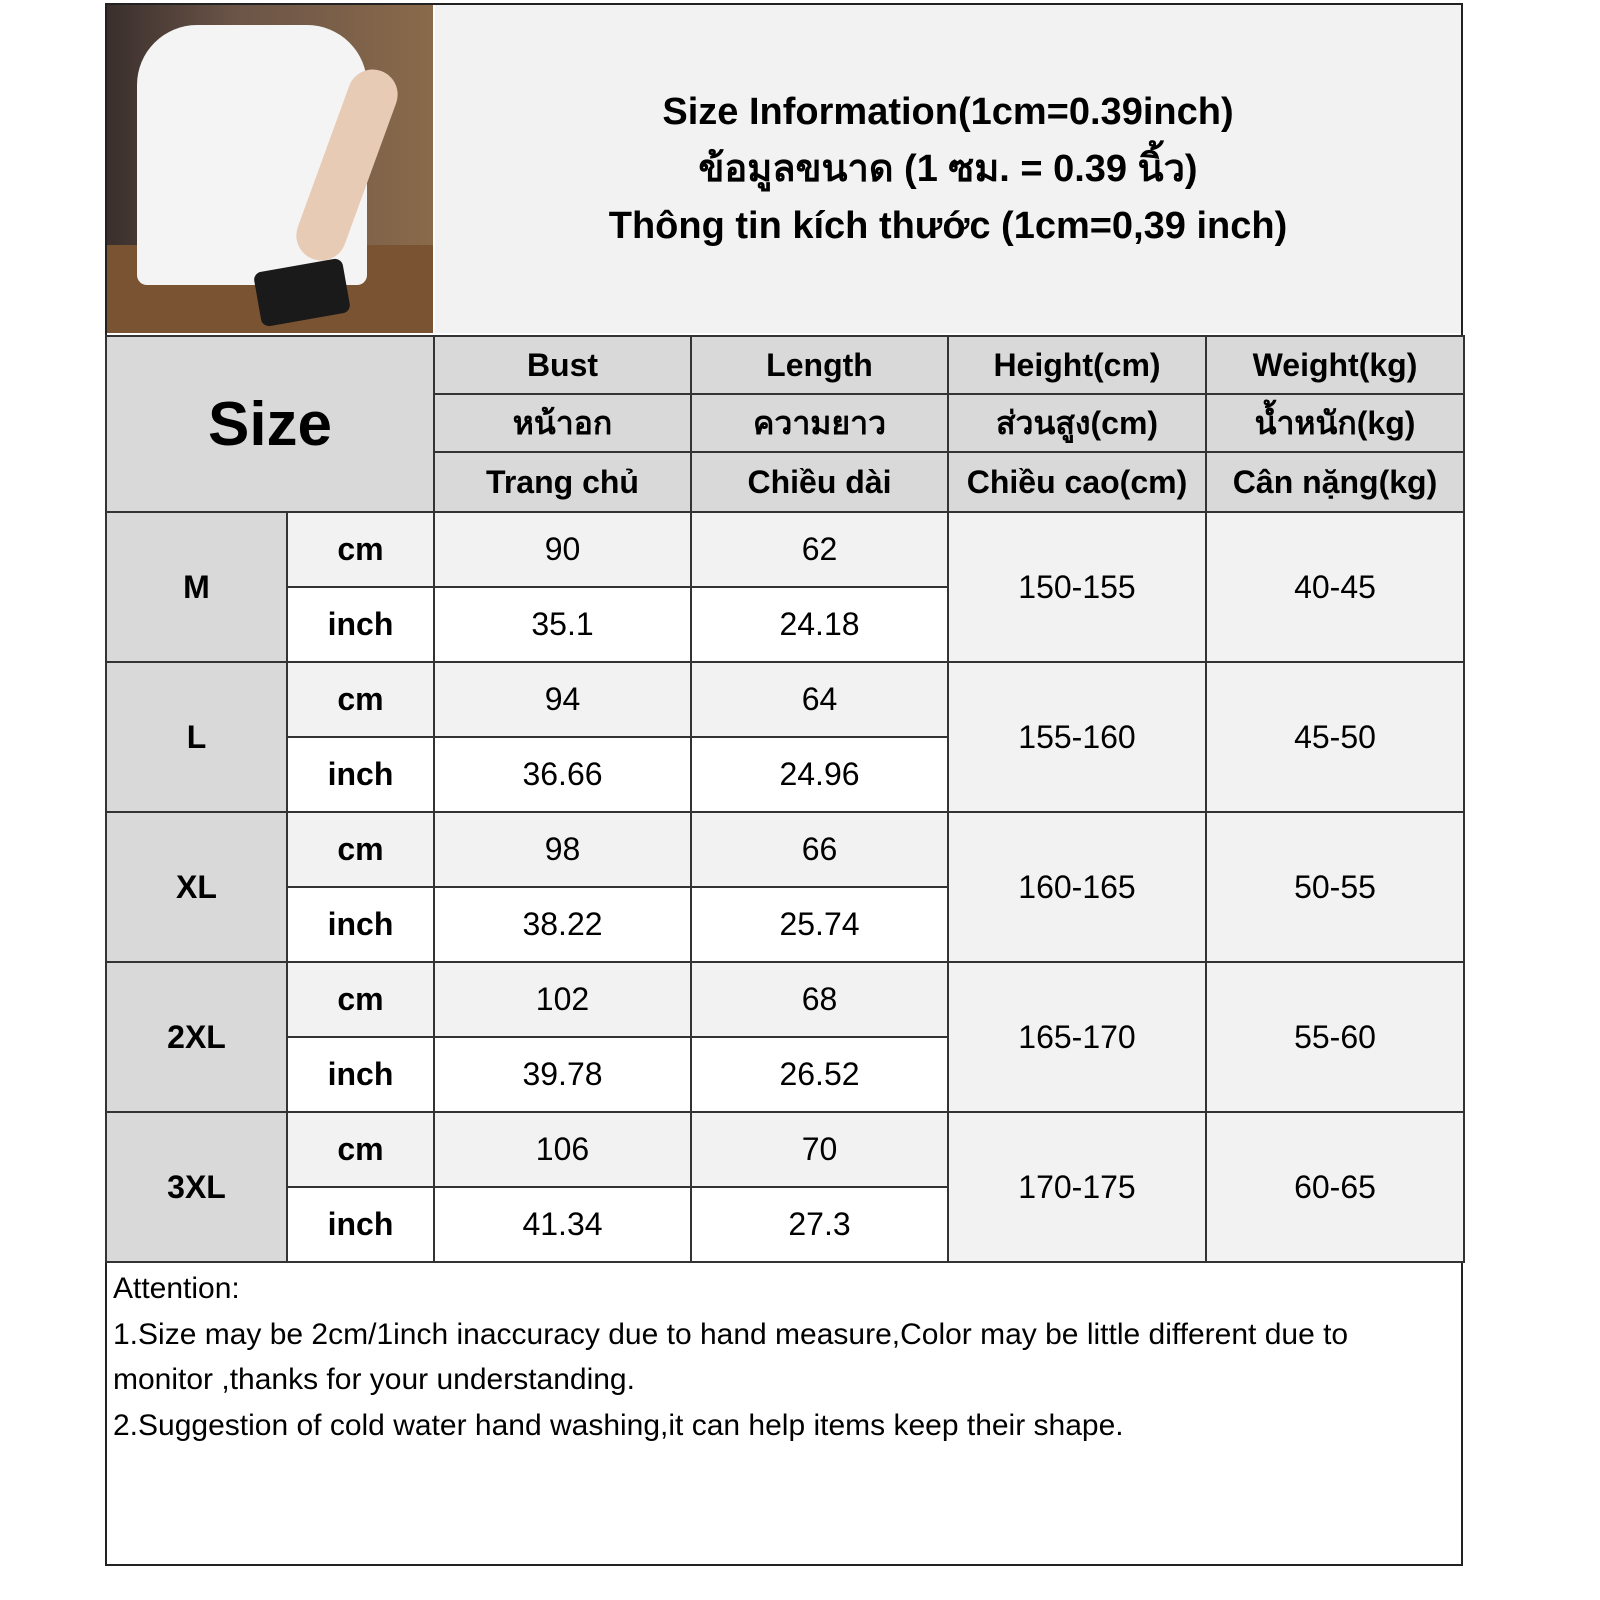 This screenshot has height=1600, width=1600. Describe the element at coordinates (819, 482) in the screenshot. I see `column-header: Chiều dài` at that location.